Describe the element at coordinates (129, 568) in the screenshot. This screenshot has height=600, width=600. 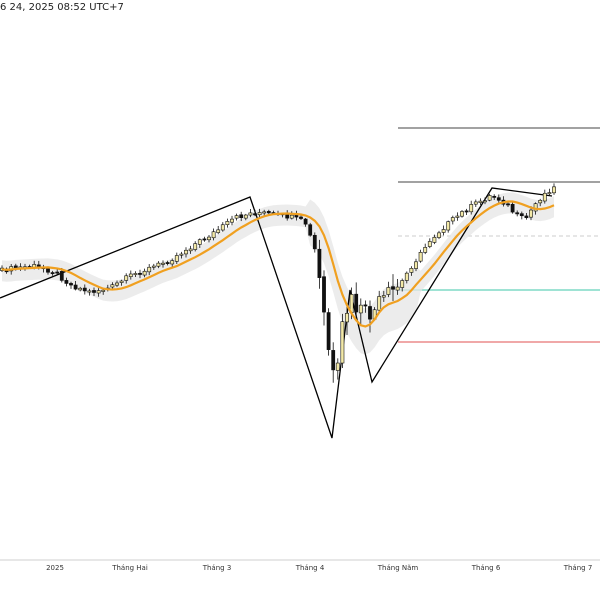
I see `x-tick-label-1: Tháng Hai` at that location.